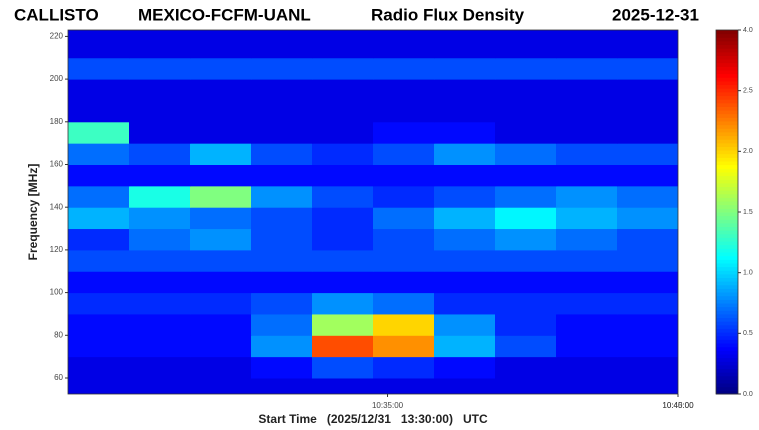  Describe the element at coordinates (57, 36) in the screenshot. I see `y-tick-label: 220` at that location.